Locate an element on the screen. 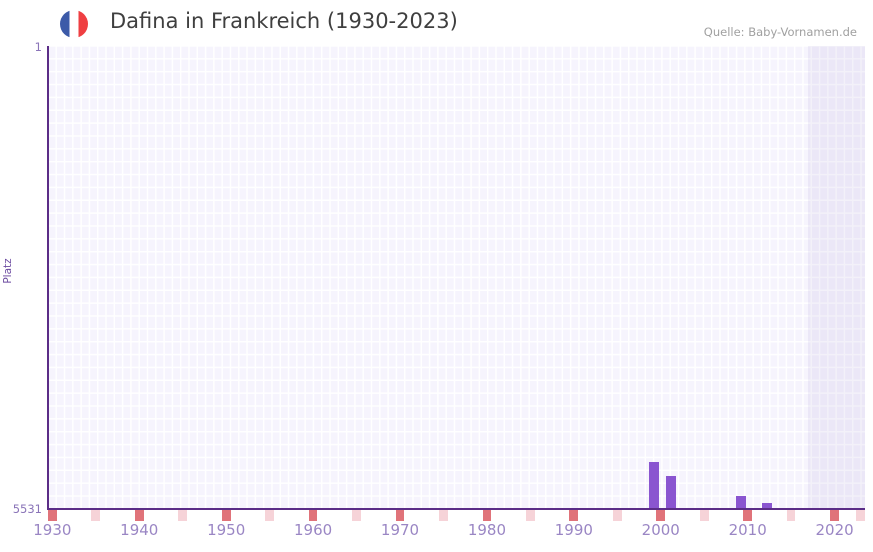 Image resolution: width=873 pixels, height=552 pixels. tickmark-1930 is located at coordinates (52, 515).